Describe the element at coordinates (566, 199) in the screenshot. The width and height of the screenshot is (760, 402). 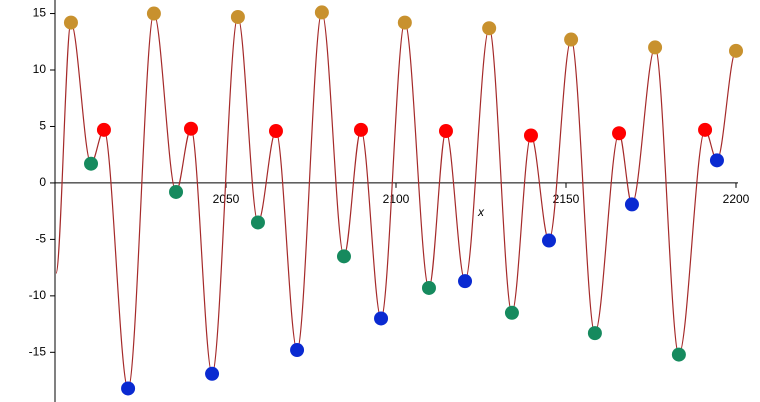
I see `x-tick-label: 2150` at that location.